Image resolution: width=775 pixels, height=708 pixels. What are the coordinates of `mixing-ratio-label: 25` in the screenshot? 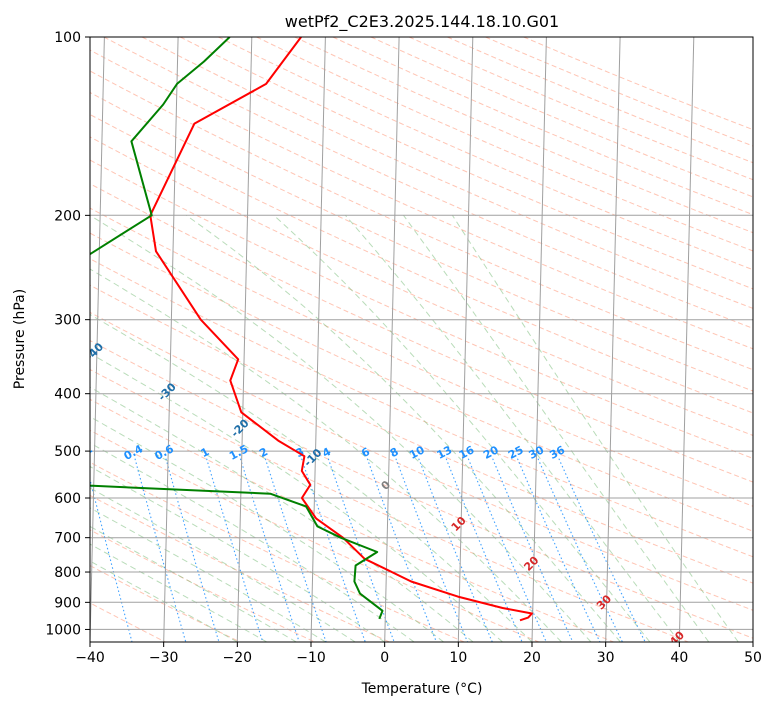 It's located at (516, 452).